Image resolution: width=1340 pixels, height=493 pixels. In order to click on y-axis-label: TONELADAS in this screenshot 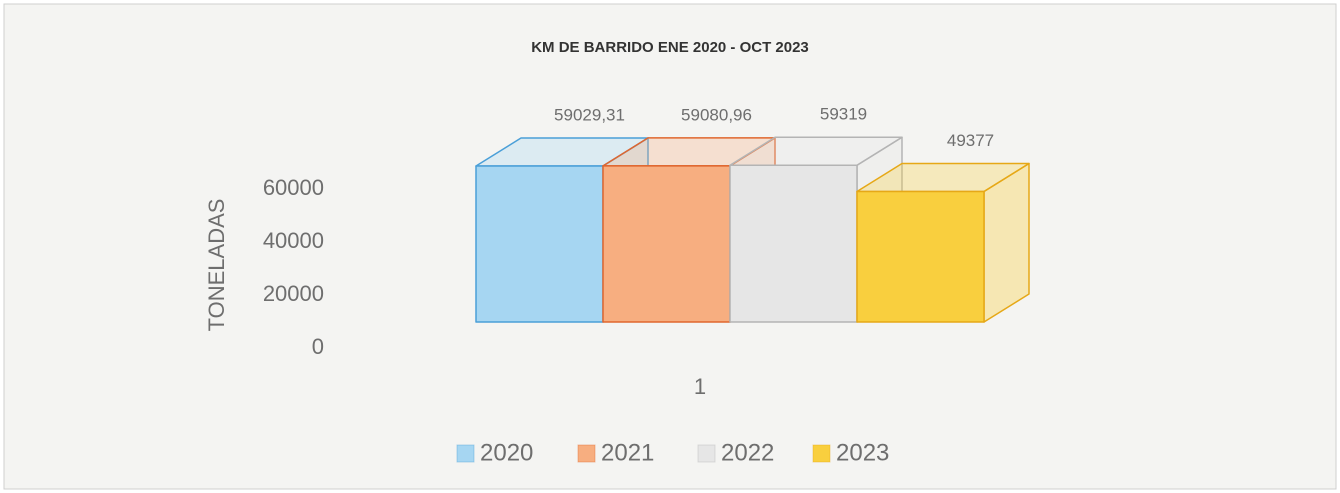, I will do `click(216, 265)`.